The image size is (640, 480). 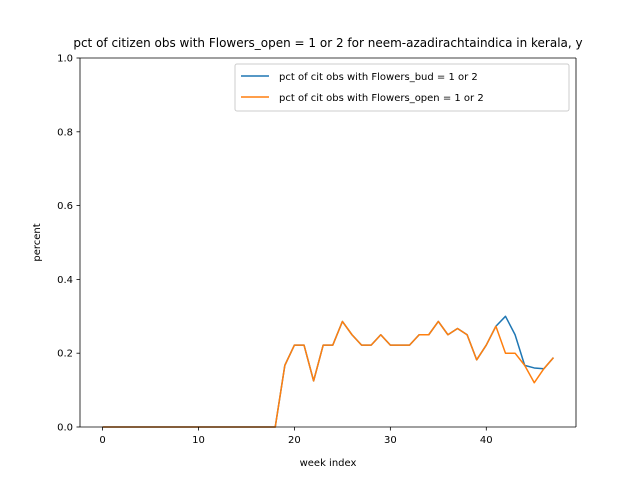 What do you see at coordinates (486, 440) in the screenshot?
I see `x-tick-label: 40` at bounding box center [486, 440].